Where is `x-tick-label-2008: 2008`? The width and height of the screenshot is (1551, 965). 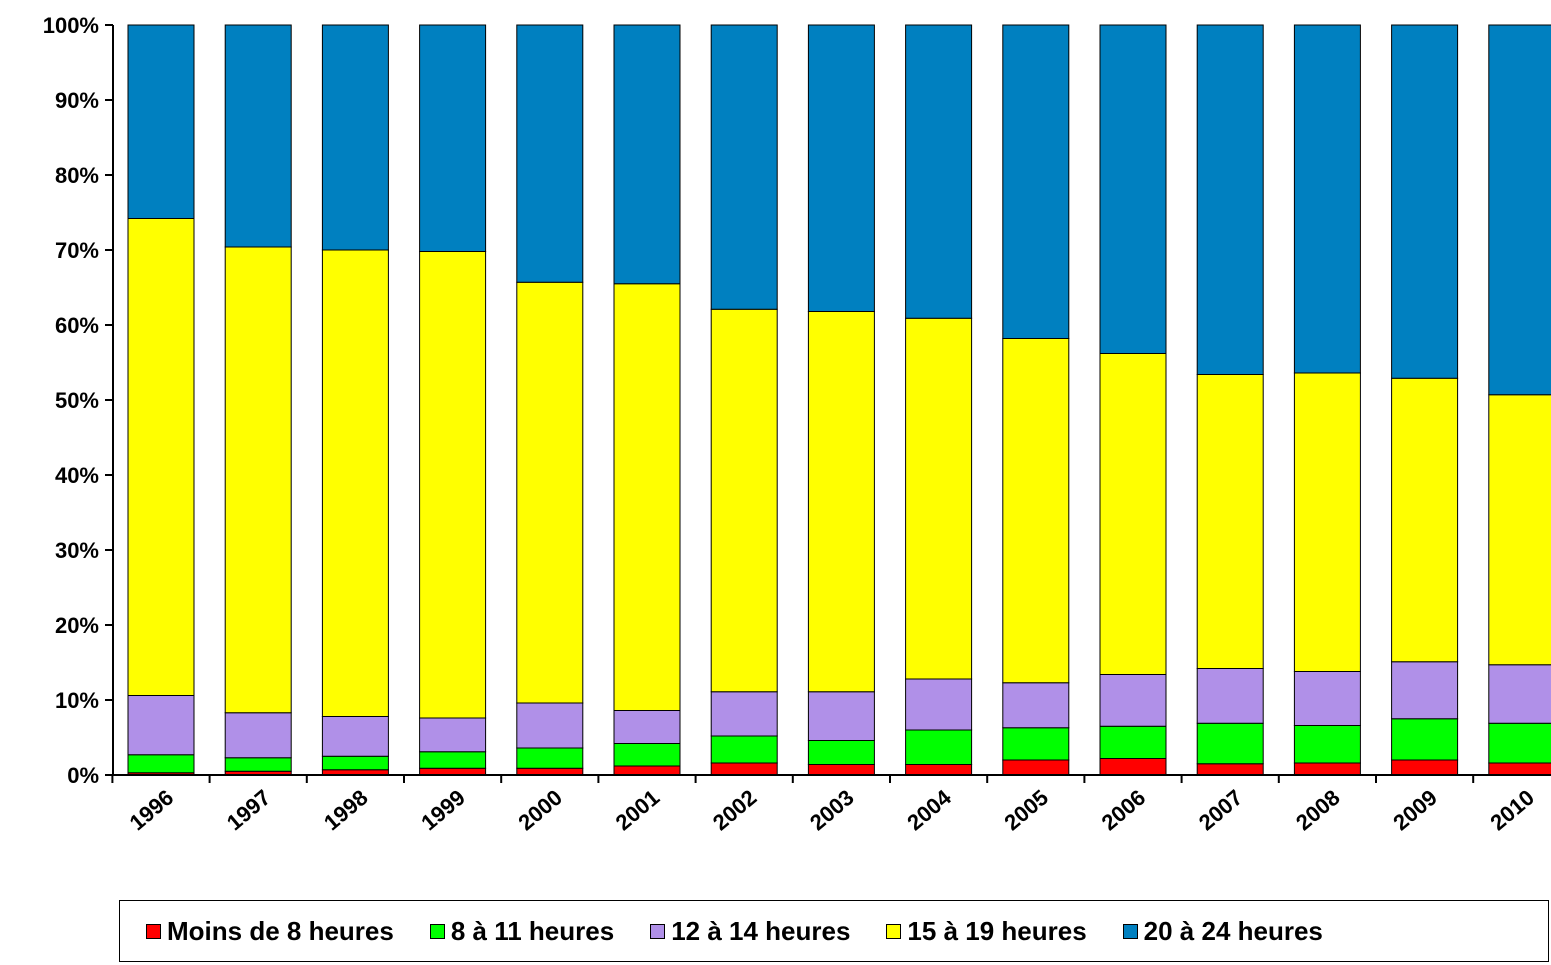 x-tick-label-2008: 2008 is located at coordinates (1318, 810).